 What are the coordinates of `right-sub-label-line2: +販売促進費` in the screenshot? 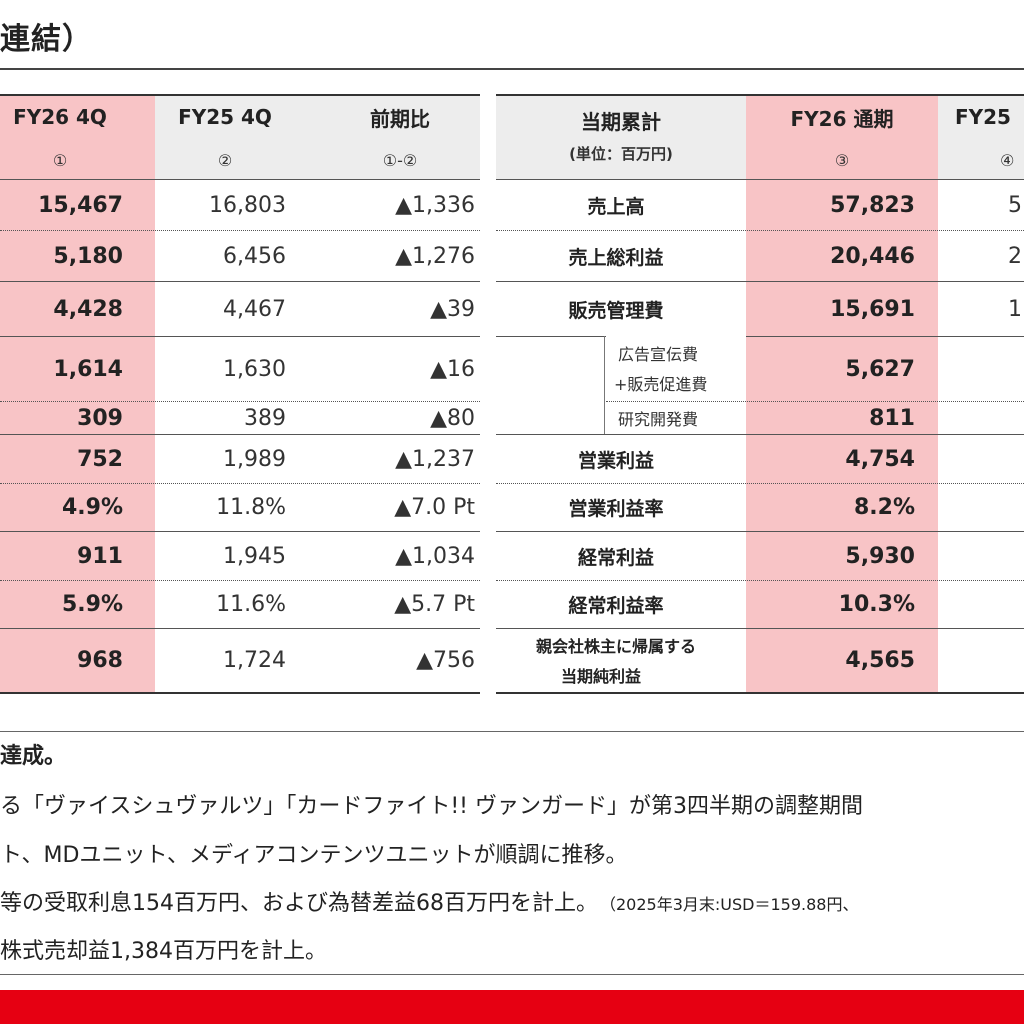 It's located at (661, 384).